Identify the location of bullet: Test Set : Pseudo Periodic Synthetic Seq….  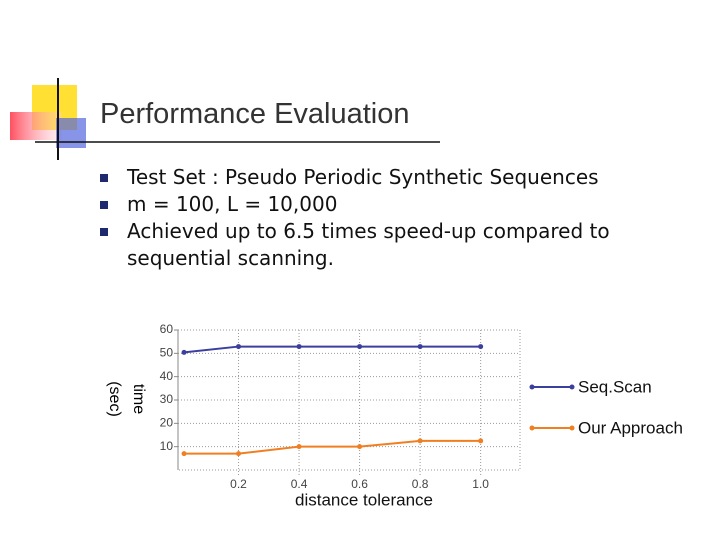
(380, 177).